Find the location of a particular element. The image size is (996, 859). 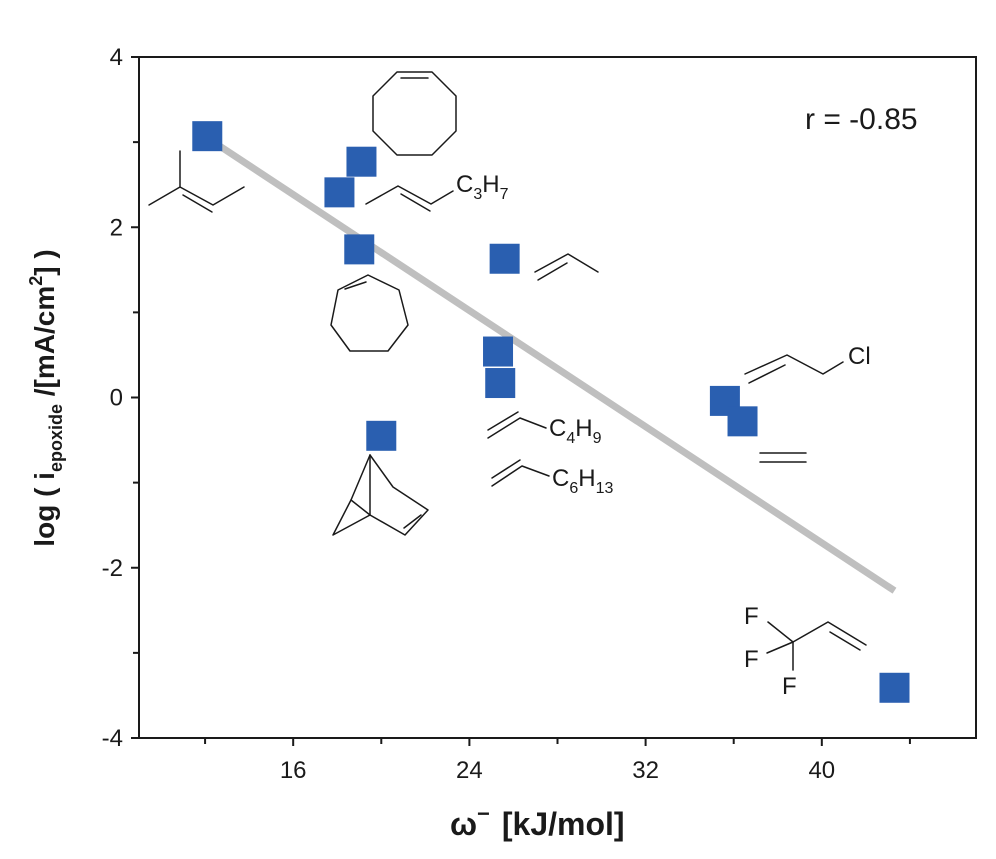

hexene-structure: C3H7 is located at coordinates (437, 191).